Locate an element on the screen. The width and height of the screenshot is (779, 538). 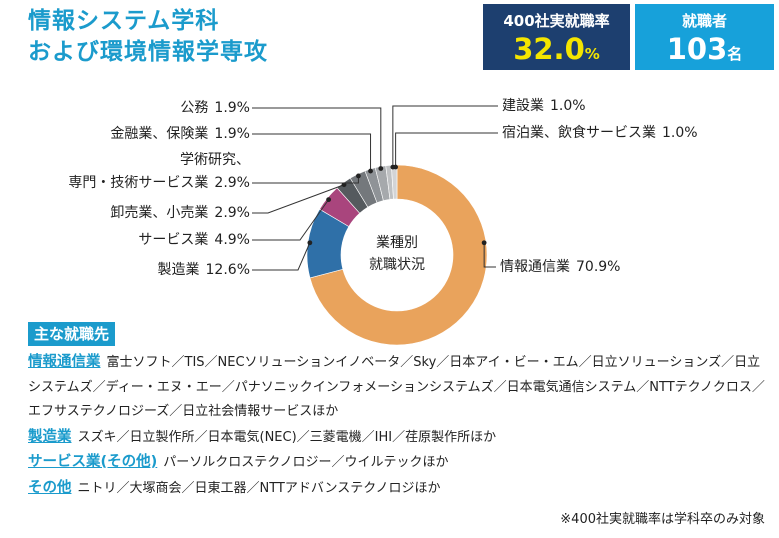
industry-label: その他 is located at coordinates (50, 487).